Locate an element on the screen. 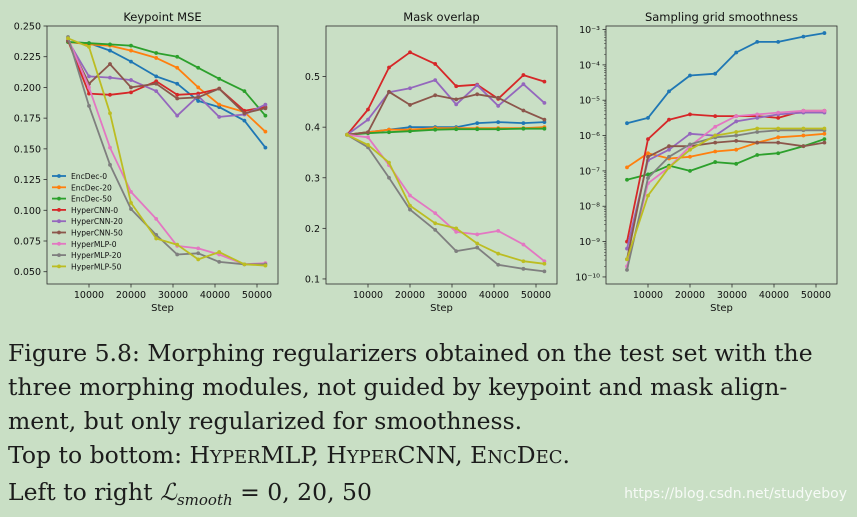 The height and width of the screenshot is (517, 857). axes-frame is located at coordinates (162, 155).